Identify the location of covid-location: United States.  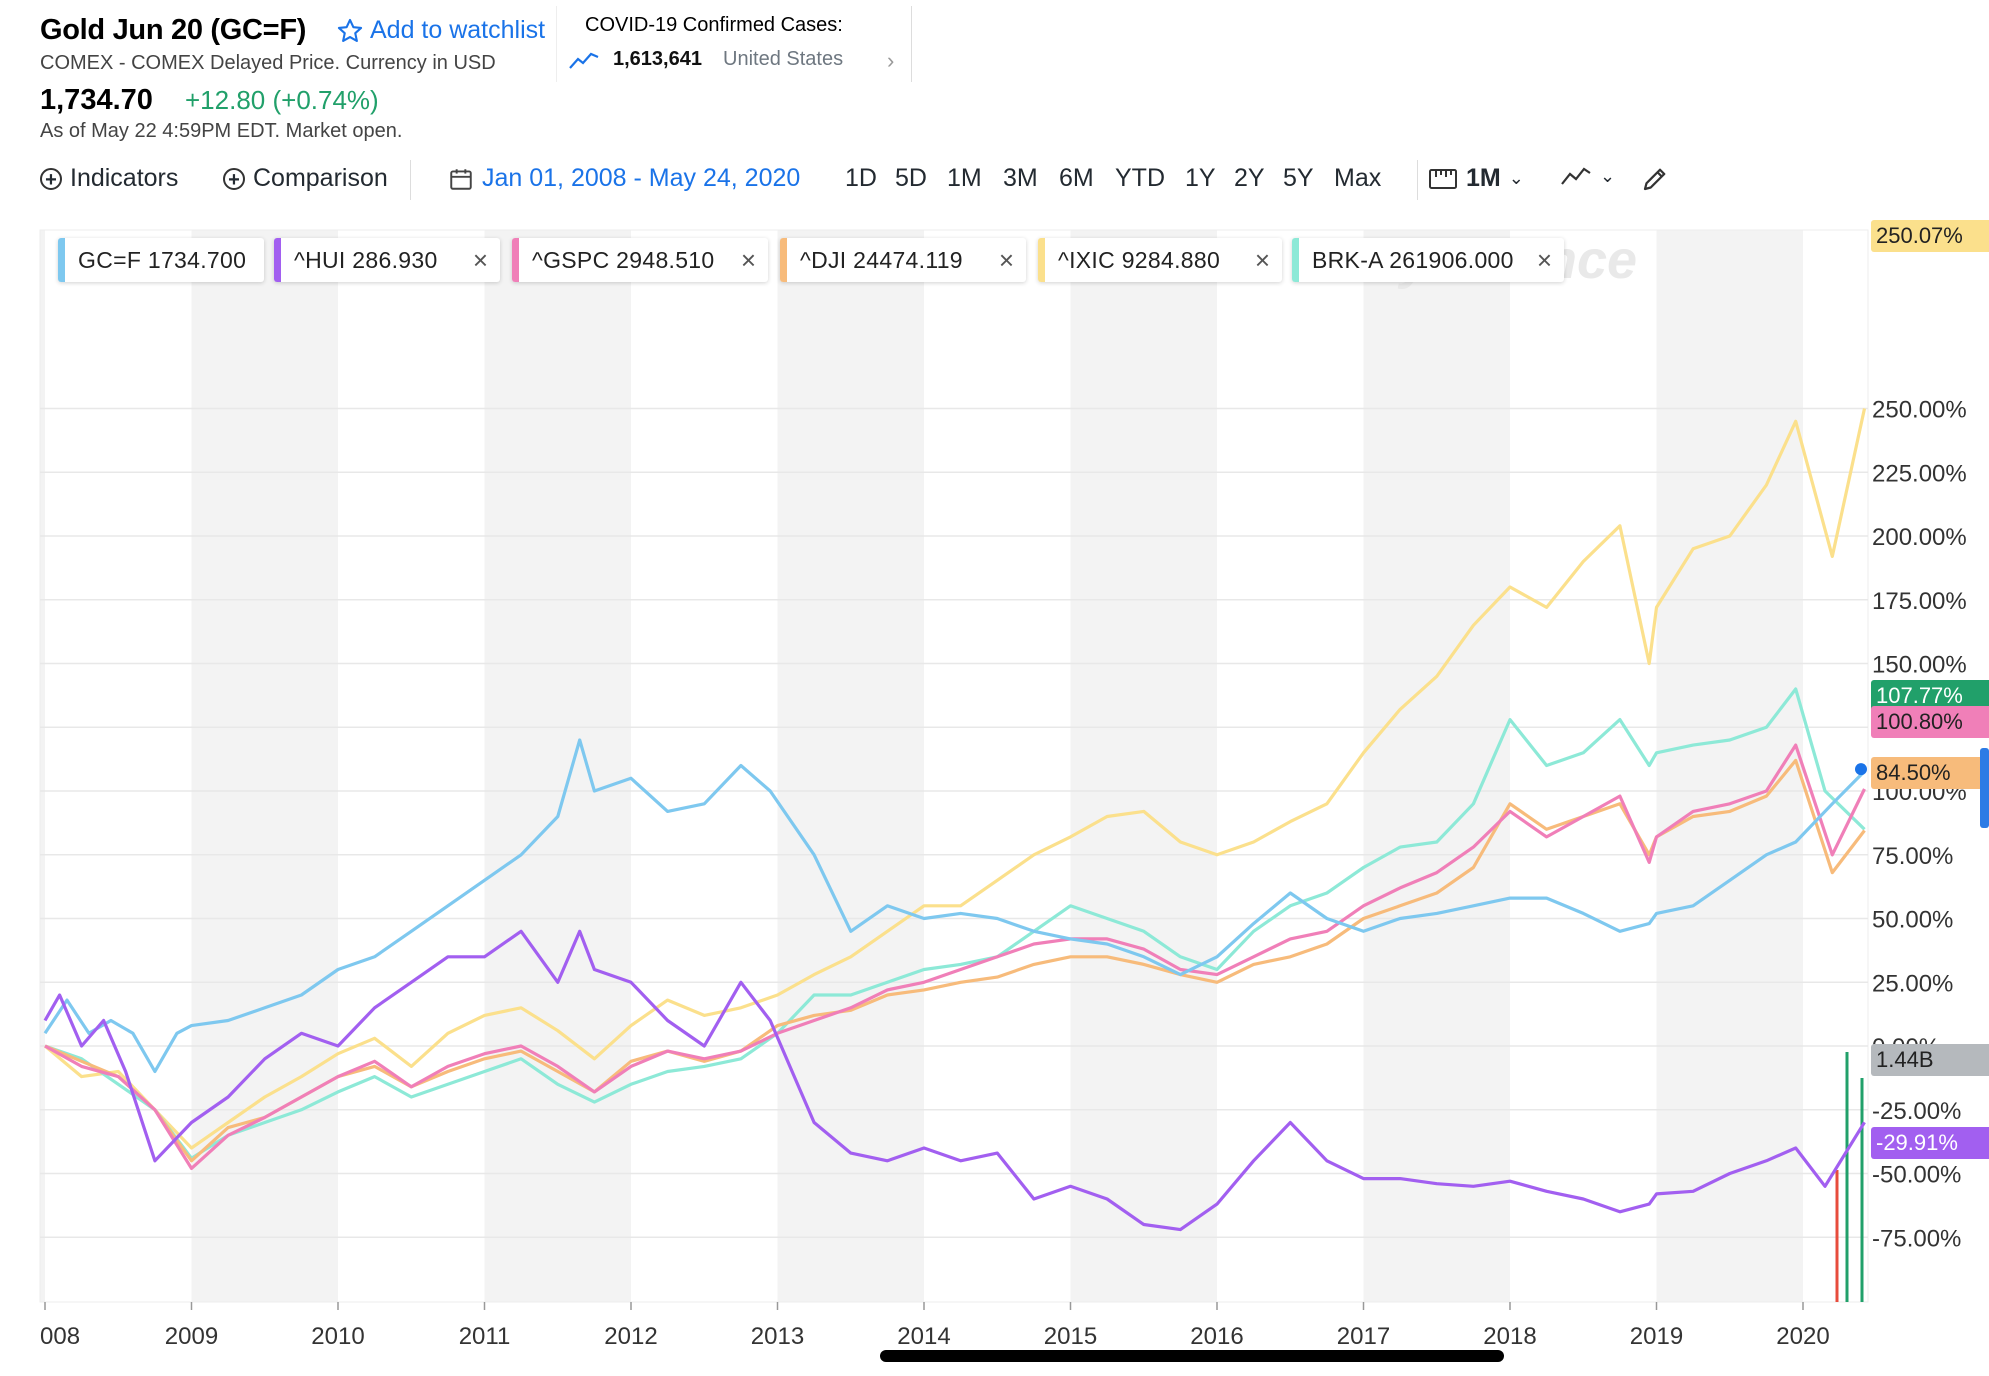
(783, 59).